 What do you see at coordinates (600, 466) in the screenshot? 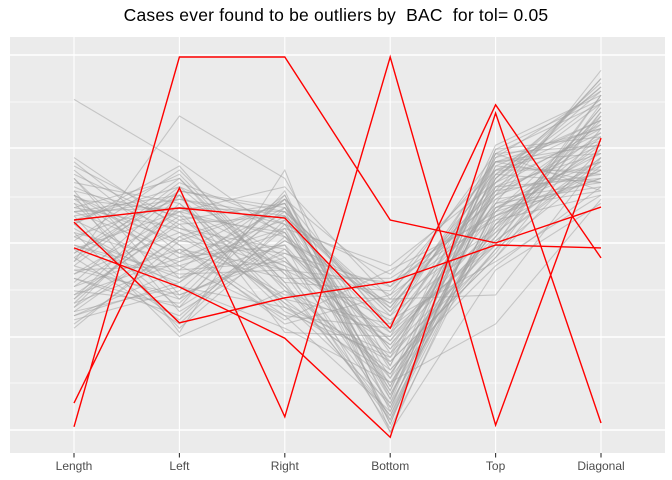
I see `axis-label-diagonal: Diagonal` at bounding box center [600, 466].